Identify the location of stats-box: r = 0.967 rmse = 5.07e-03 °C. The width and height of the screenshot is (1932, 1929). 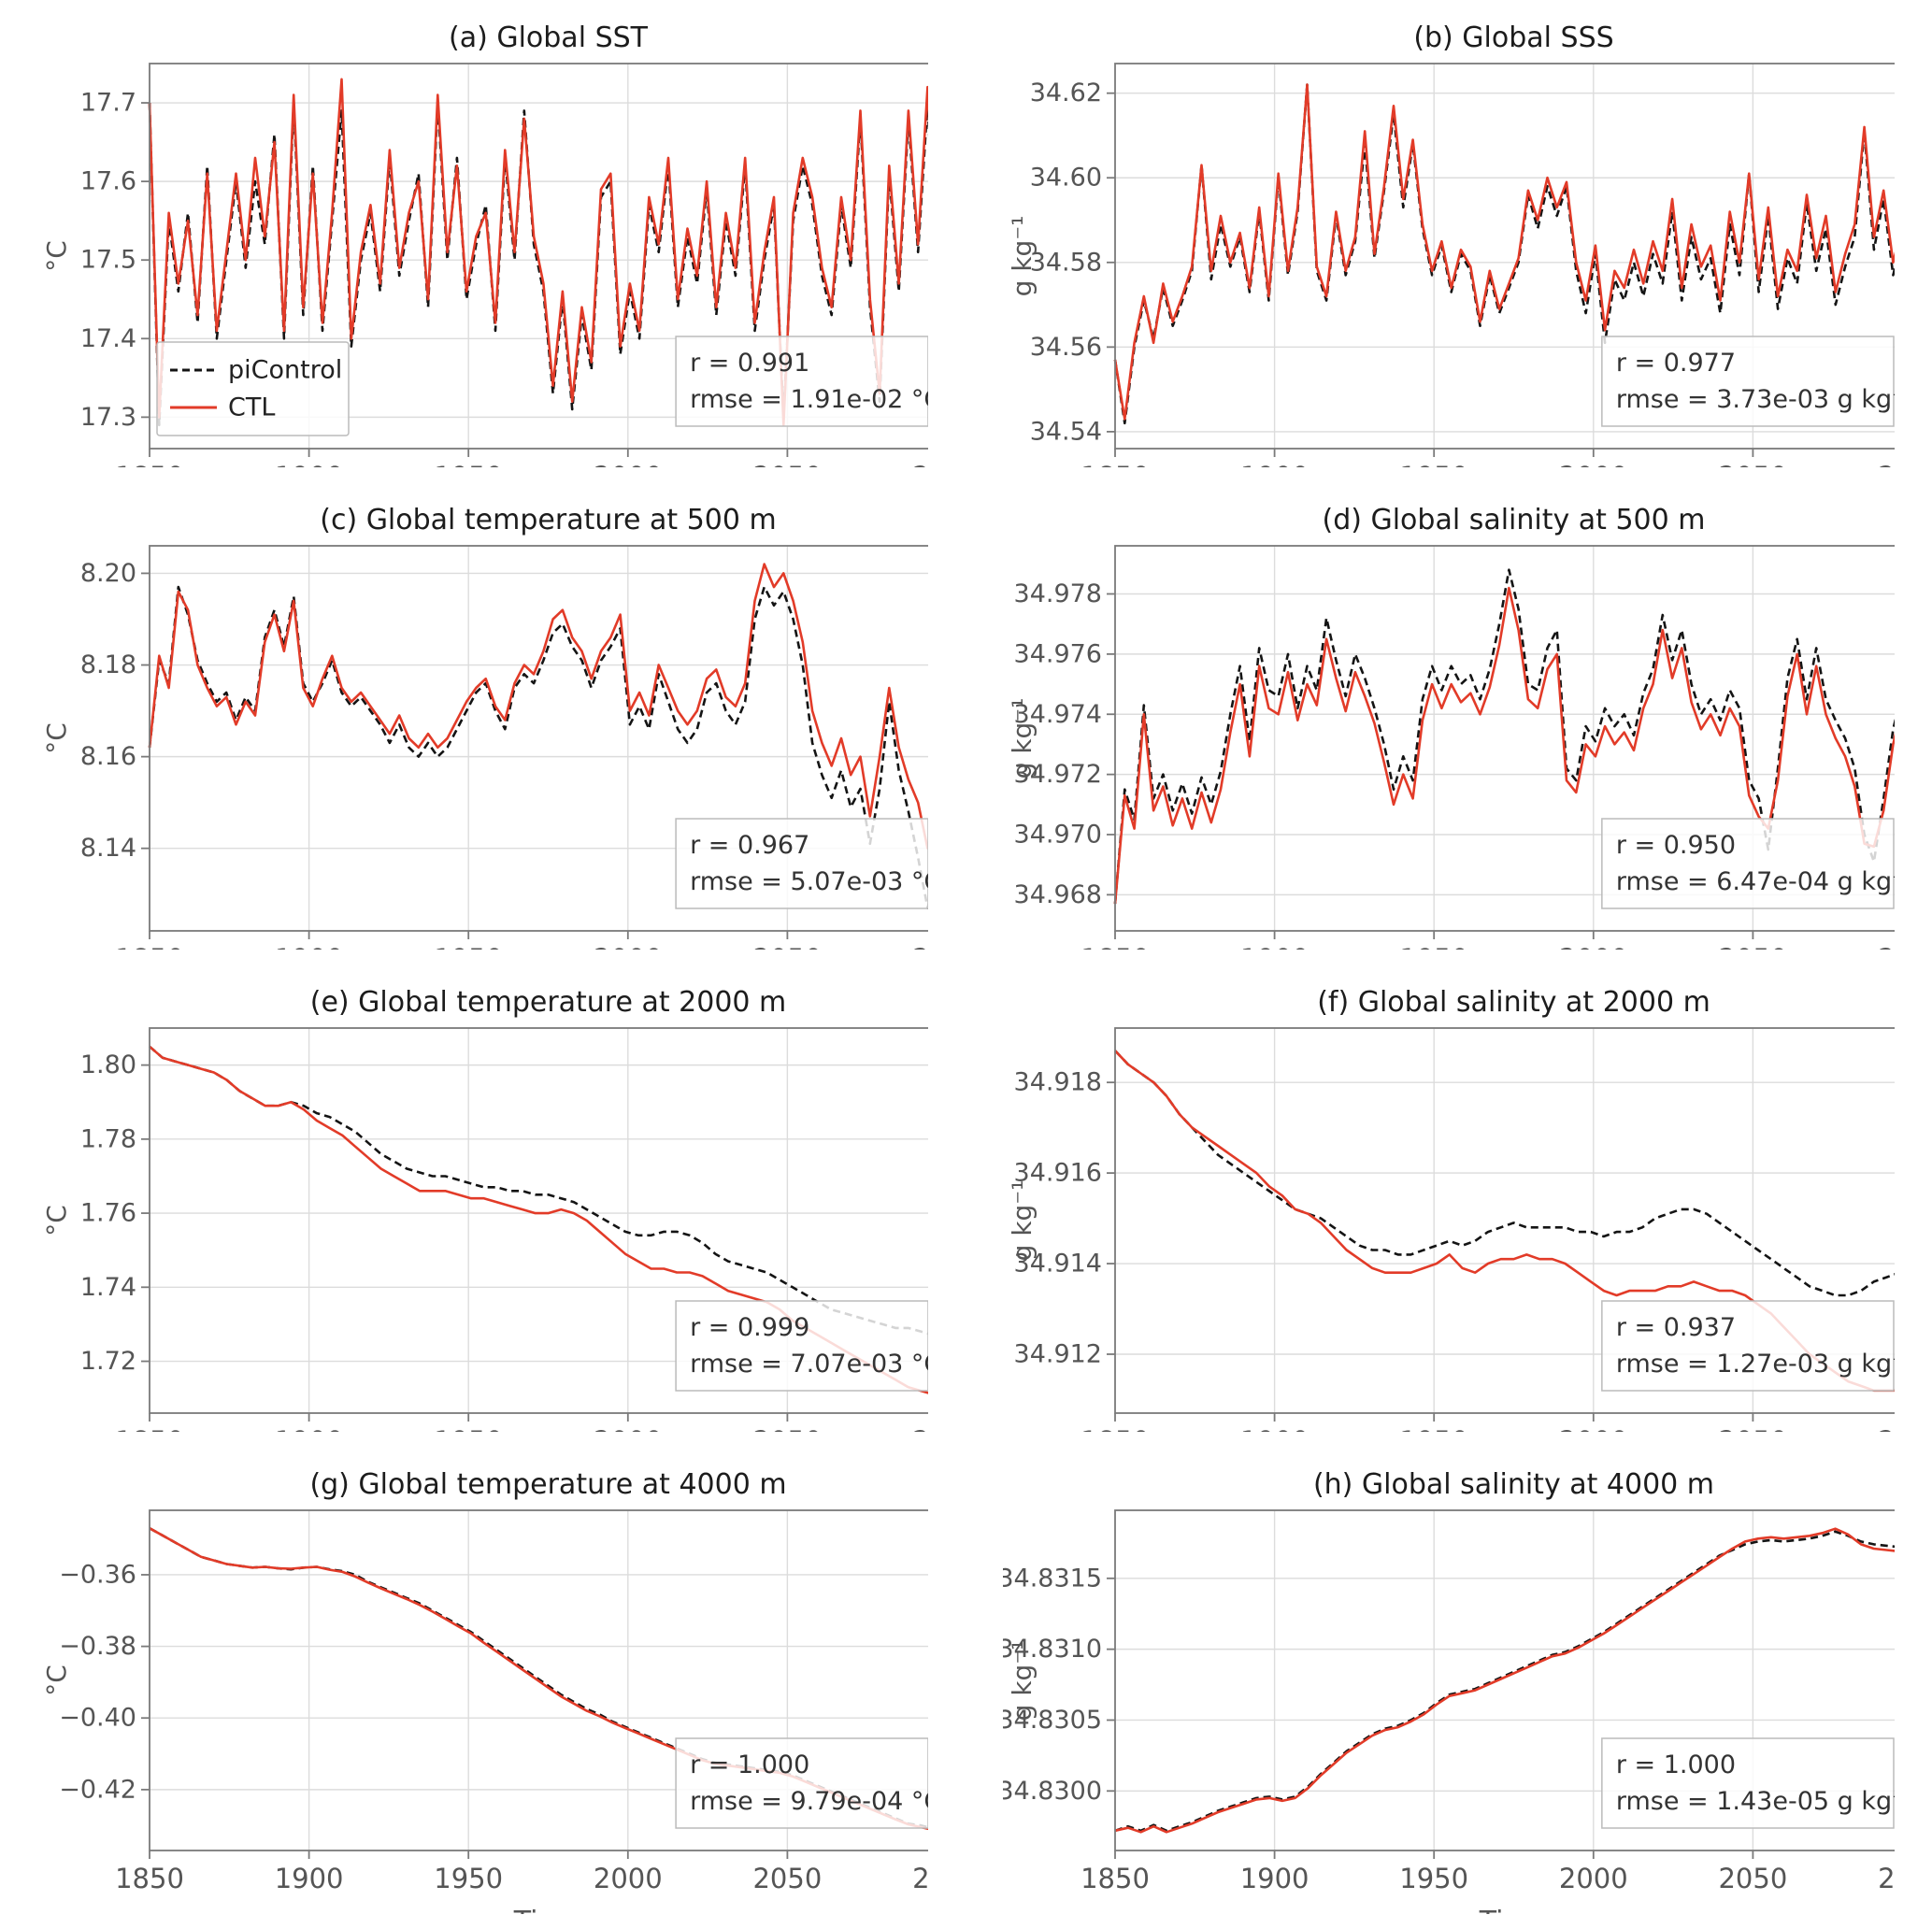
(801, 863).